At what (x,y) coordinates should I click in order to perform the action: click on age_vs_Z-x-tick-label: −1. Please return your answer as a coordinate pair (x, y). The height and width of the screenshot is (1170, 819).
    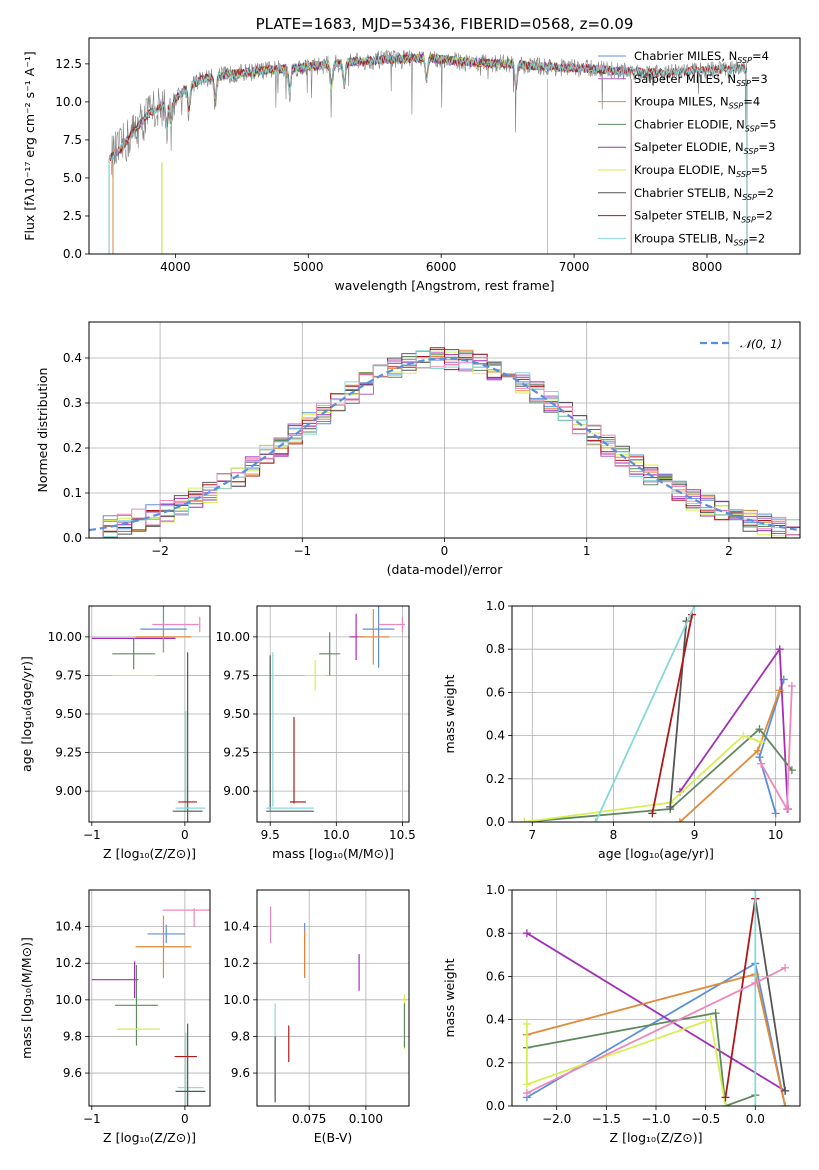
    Looking at the image, I should click on (92, 835).